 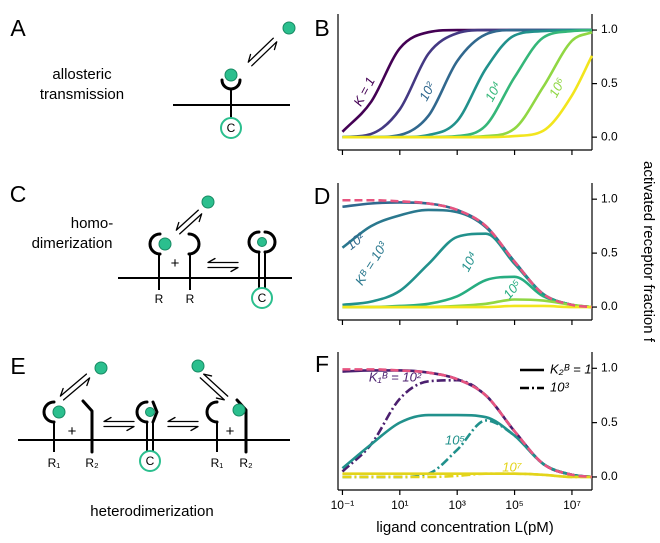 I want to click on caption: allosteric, so click(x=82, y=74).